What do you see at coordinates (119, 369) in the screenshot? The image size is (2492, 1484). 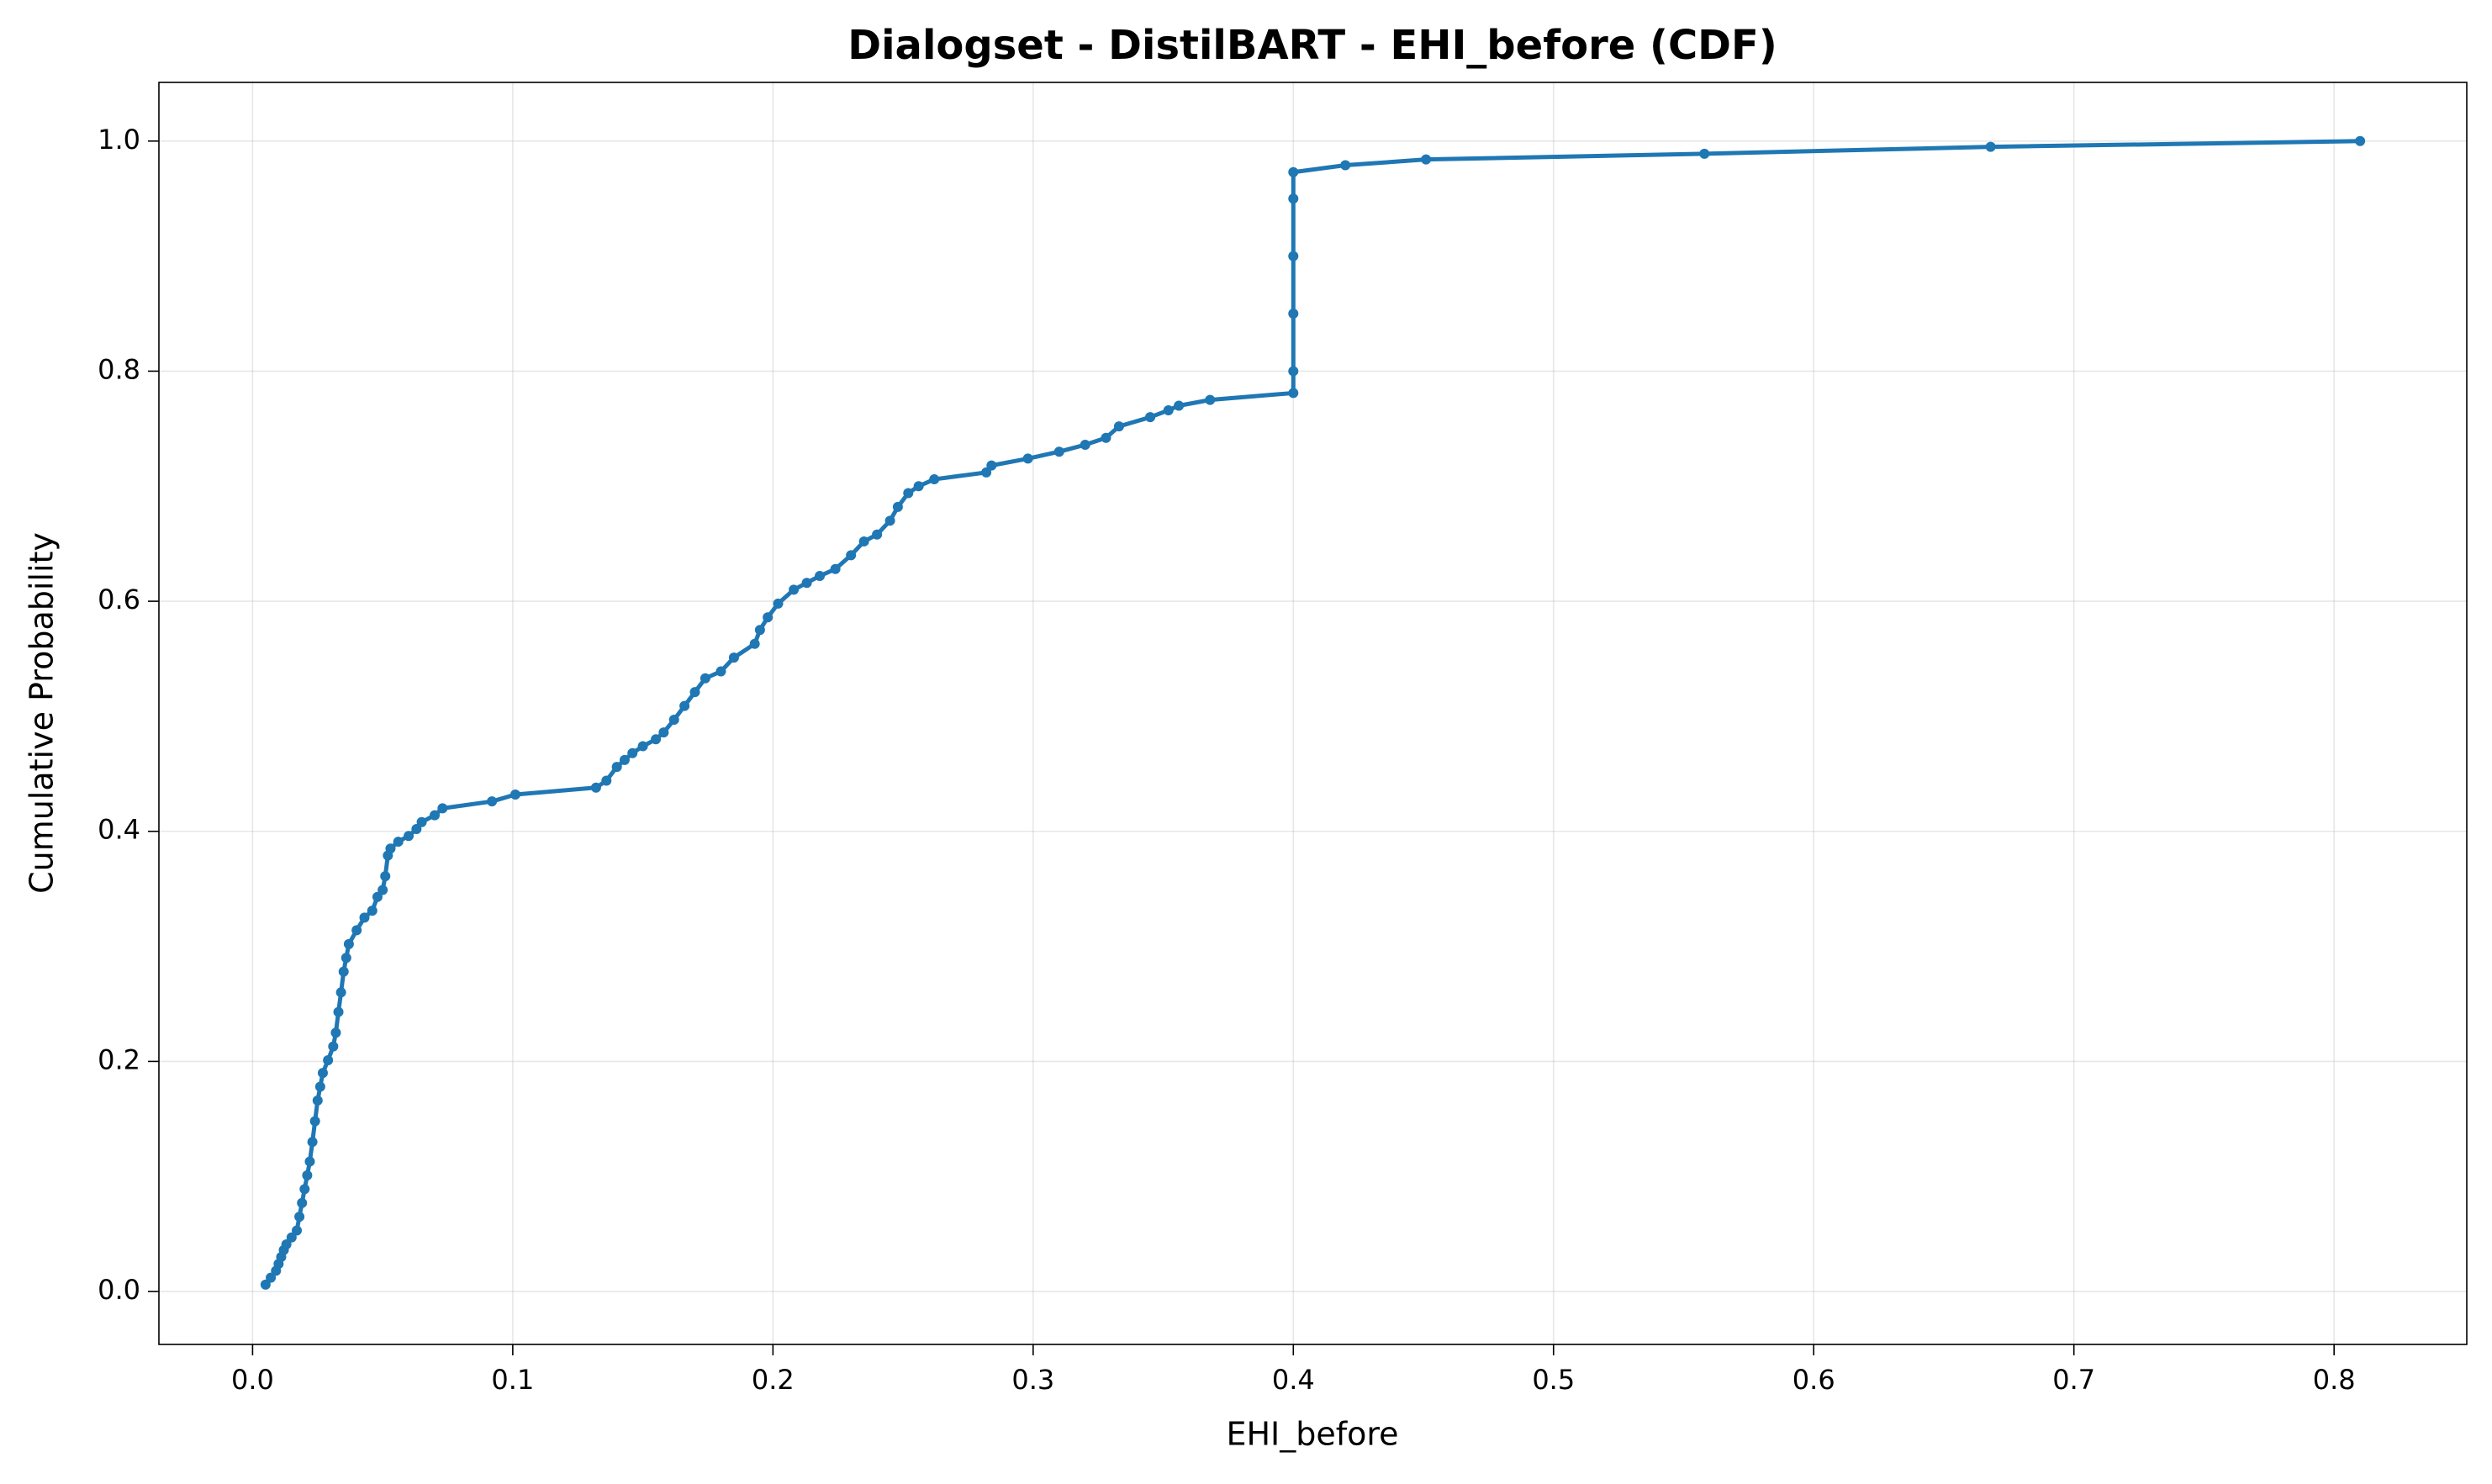 I see `y-tick-label: 0.8` at bounding box center [119, 369].